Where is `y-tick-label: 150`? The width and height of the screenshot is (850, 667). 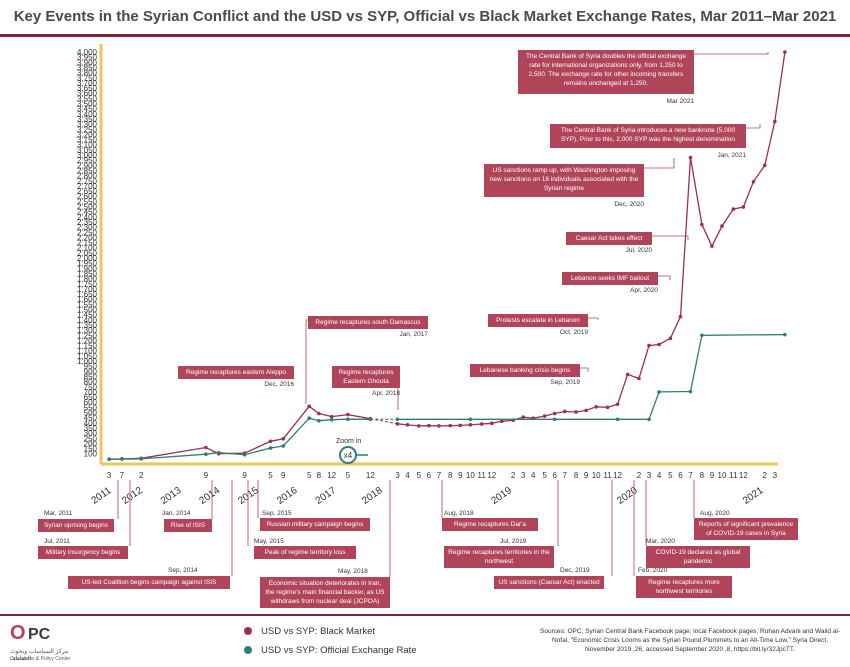
y-tick-label: 150 is located at coordinates (91, 449).